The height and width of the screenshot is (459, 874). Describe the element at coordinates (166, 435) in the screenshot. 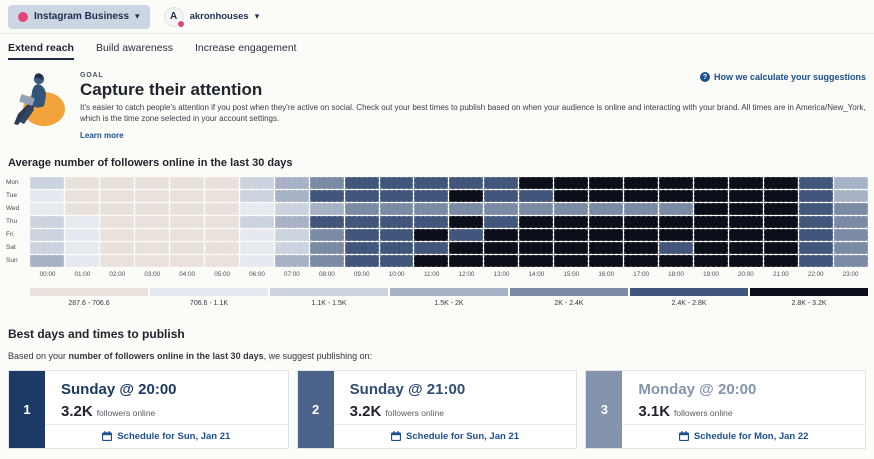

I see `schedule-button: Schedule for Sun, Jan 21` at that location.